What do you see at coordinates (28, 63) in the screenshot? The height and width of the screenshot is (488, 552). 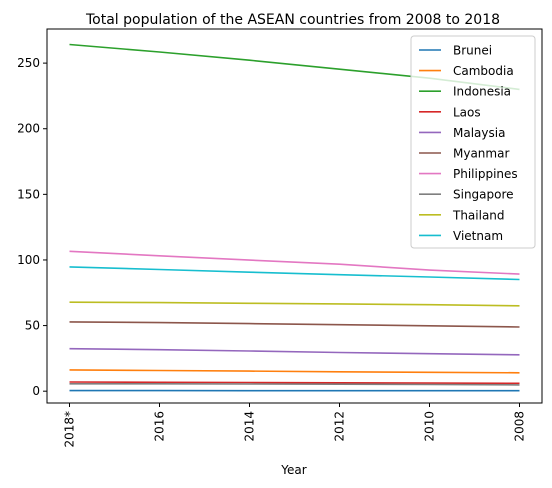 I see `y-tick-label: 250` at bounding box center [28, 63].